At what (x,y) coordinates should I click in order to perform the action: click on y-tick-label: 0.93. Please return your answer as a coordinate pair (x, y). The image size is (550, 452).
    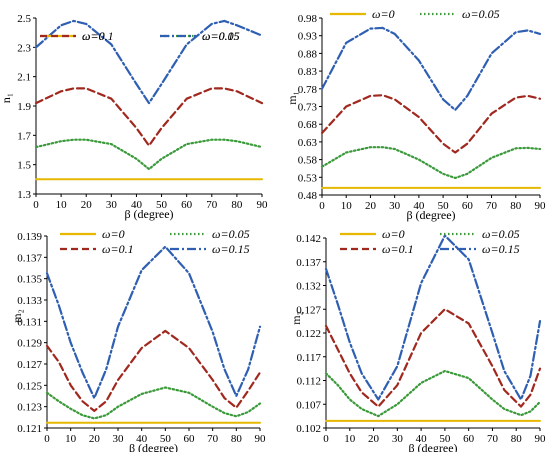
    Looking at the image, I should click on (308, 37).